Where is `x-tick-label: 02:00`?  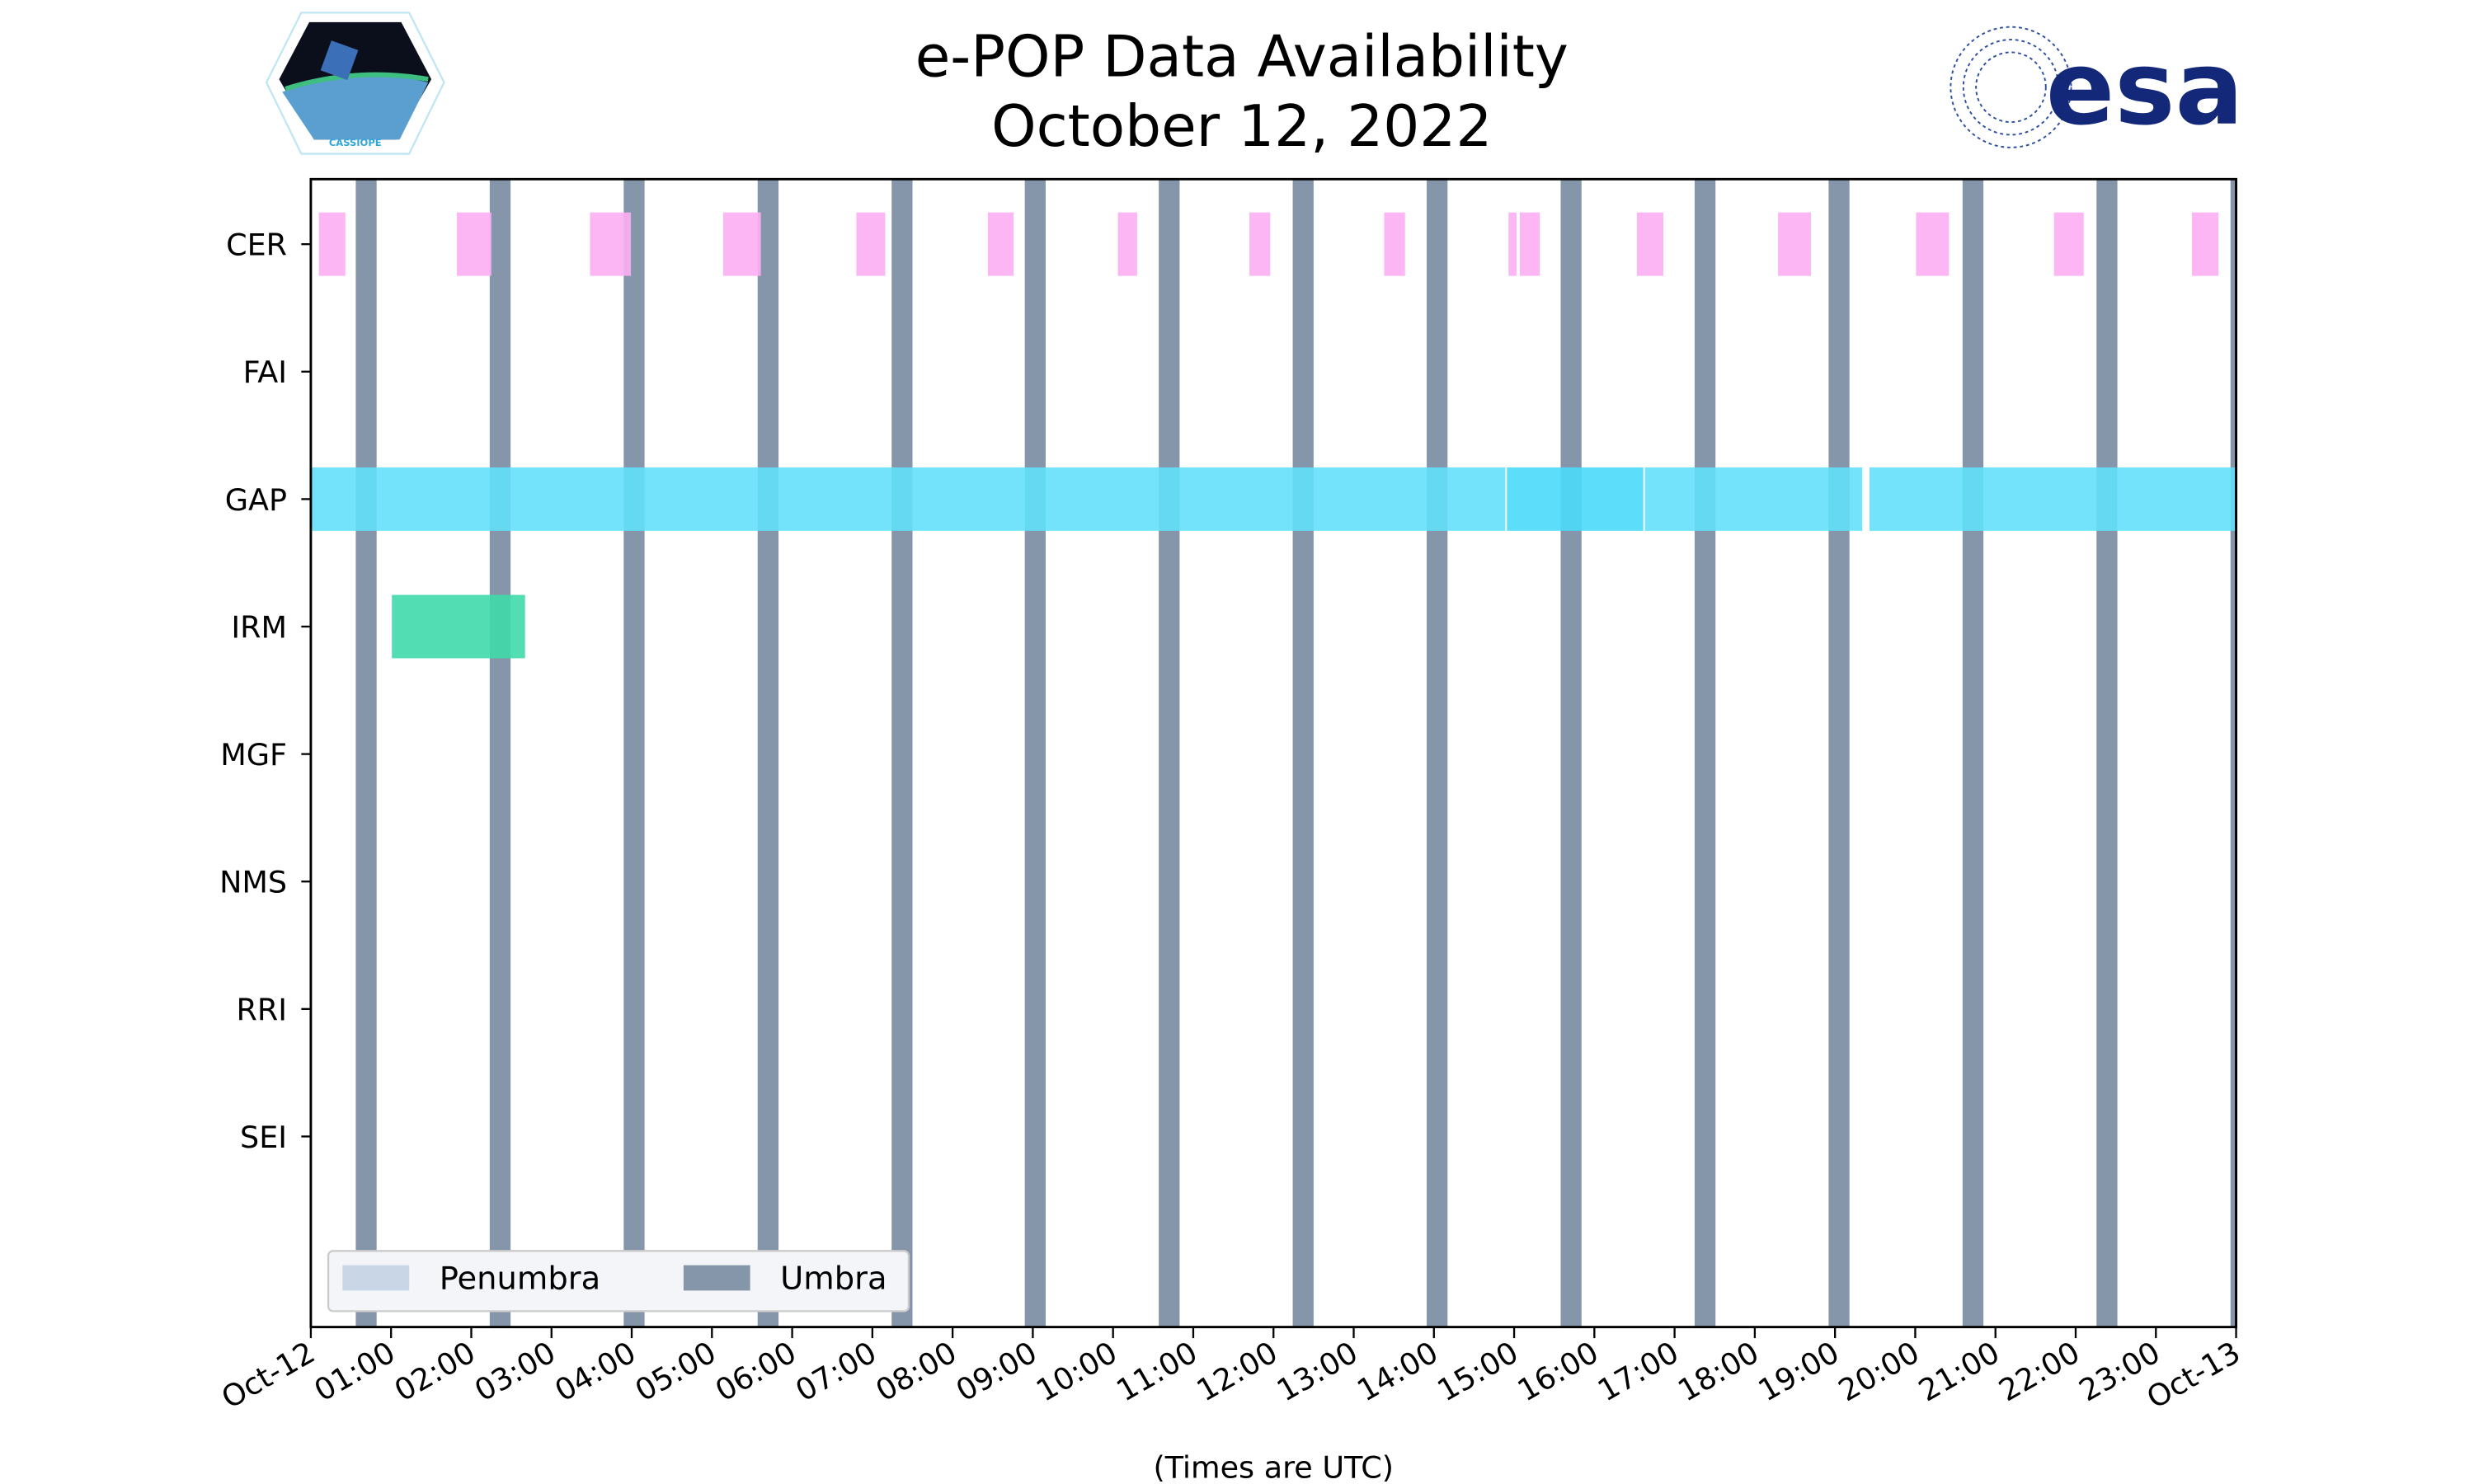
x-tick-label: 02:00 is located at coordinates (435, 1372).